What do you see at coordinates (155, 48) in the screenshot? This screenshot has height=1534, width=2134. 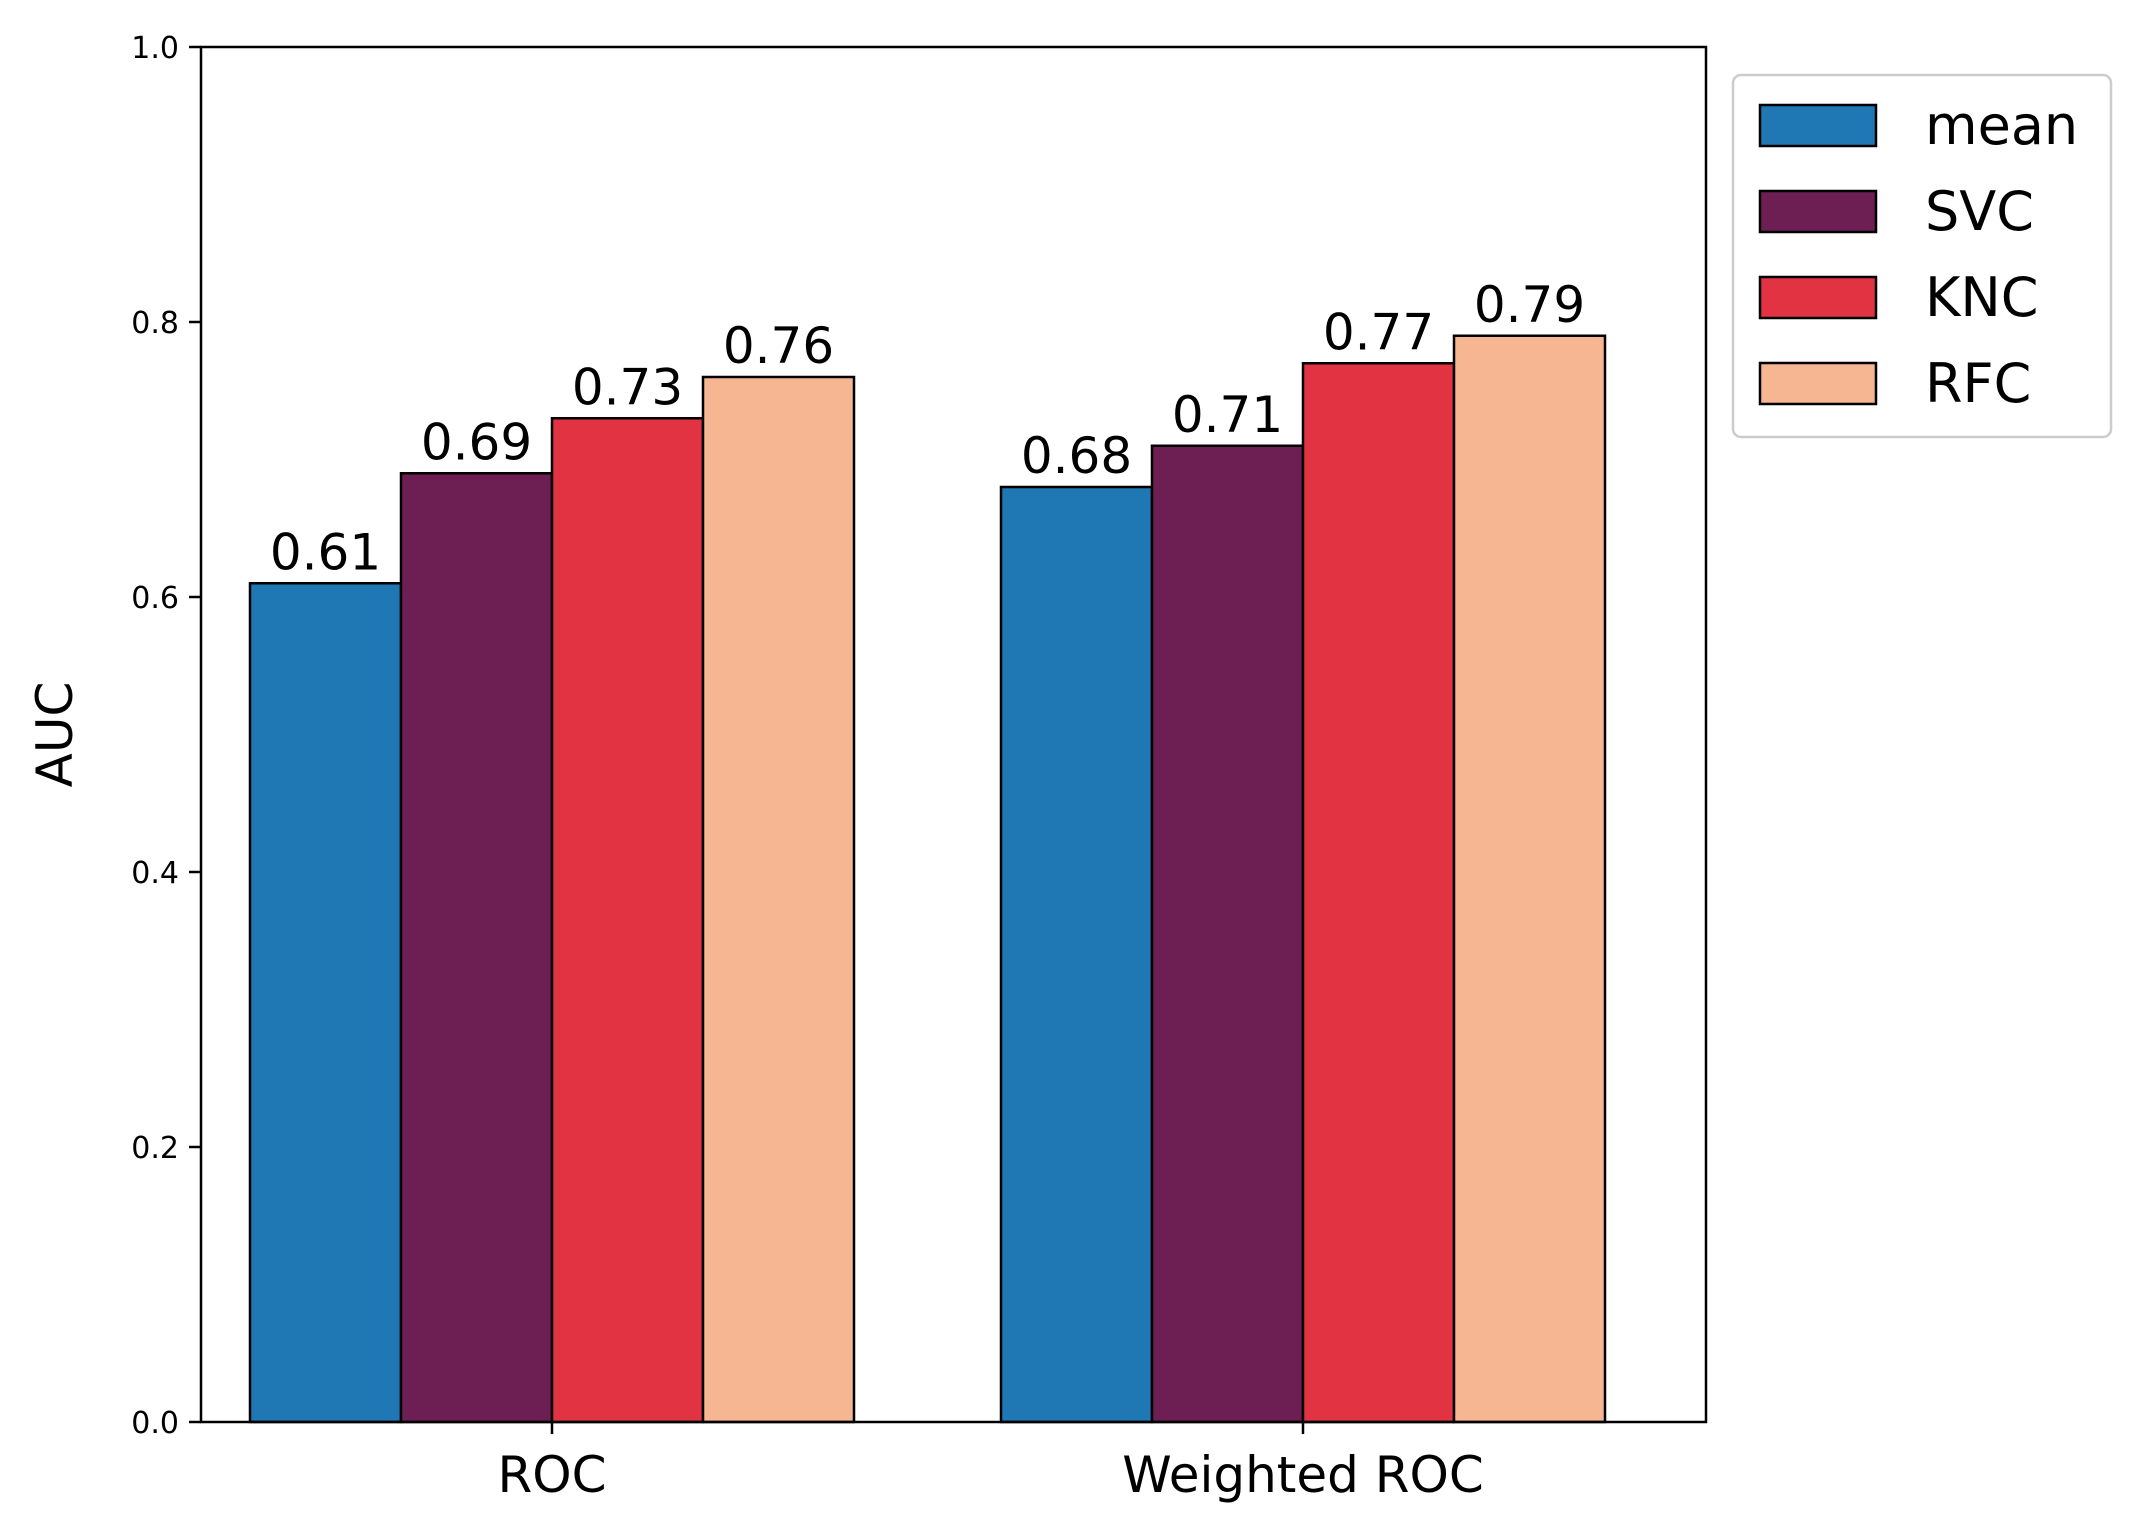 I see `y-tick-label: 1.0` at bounding box center [155, 48].